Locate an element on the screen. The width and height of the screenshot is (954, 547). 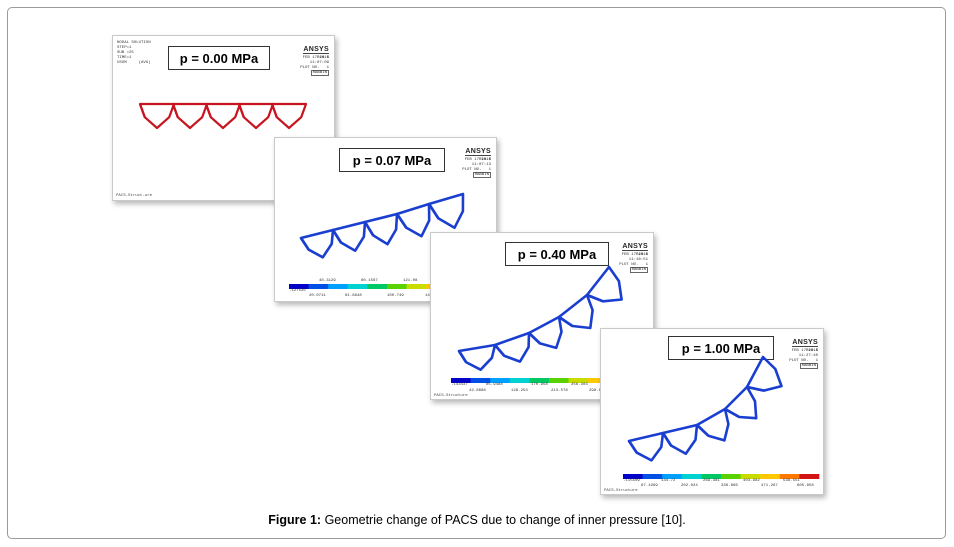
legend-value: 121.08 is located at coordinates (410, 281).